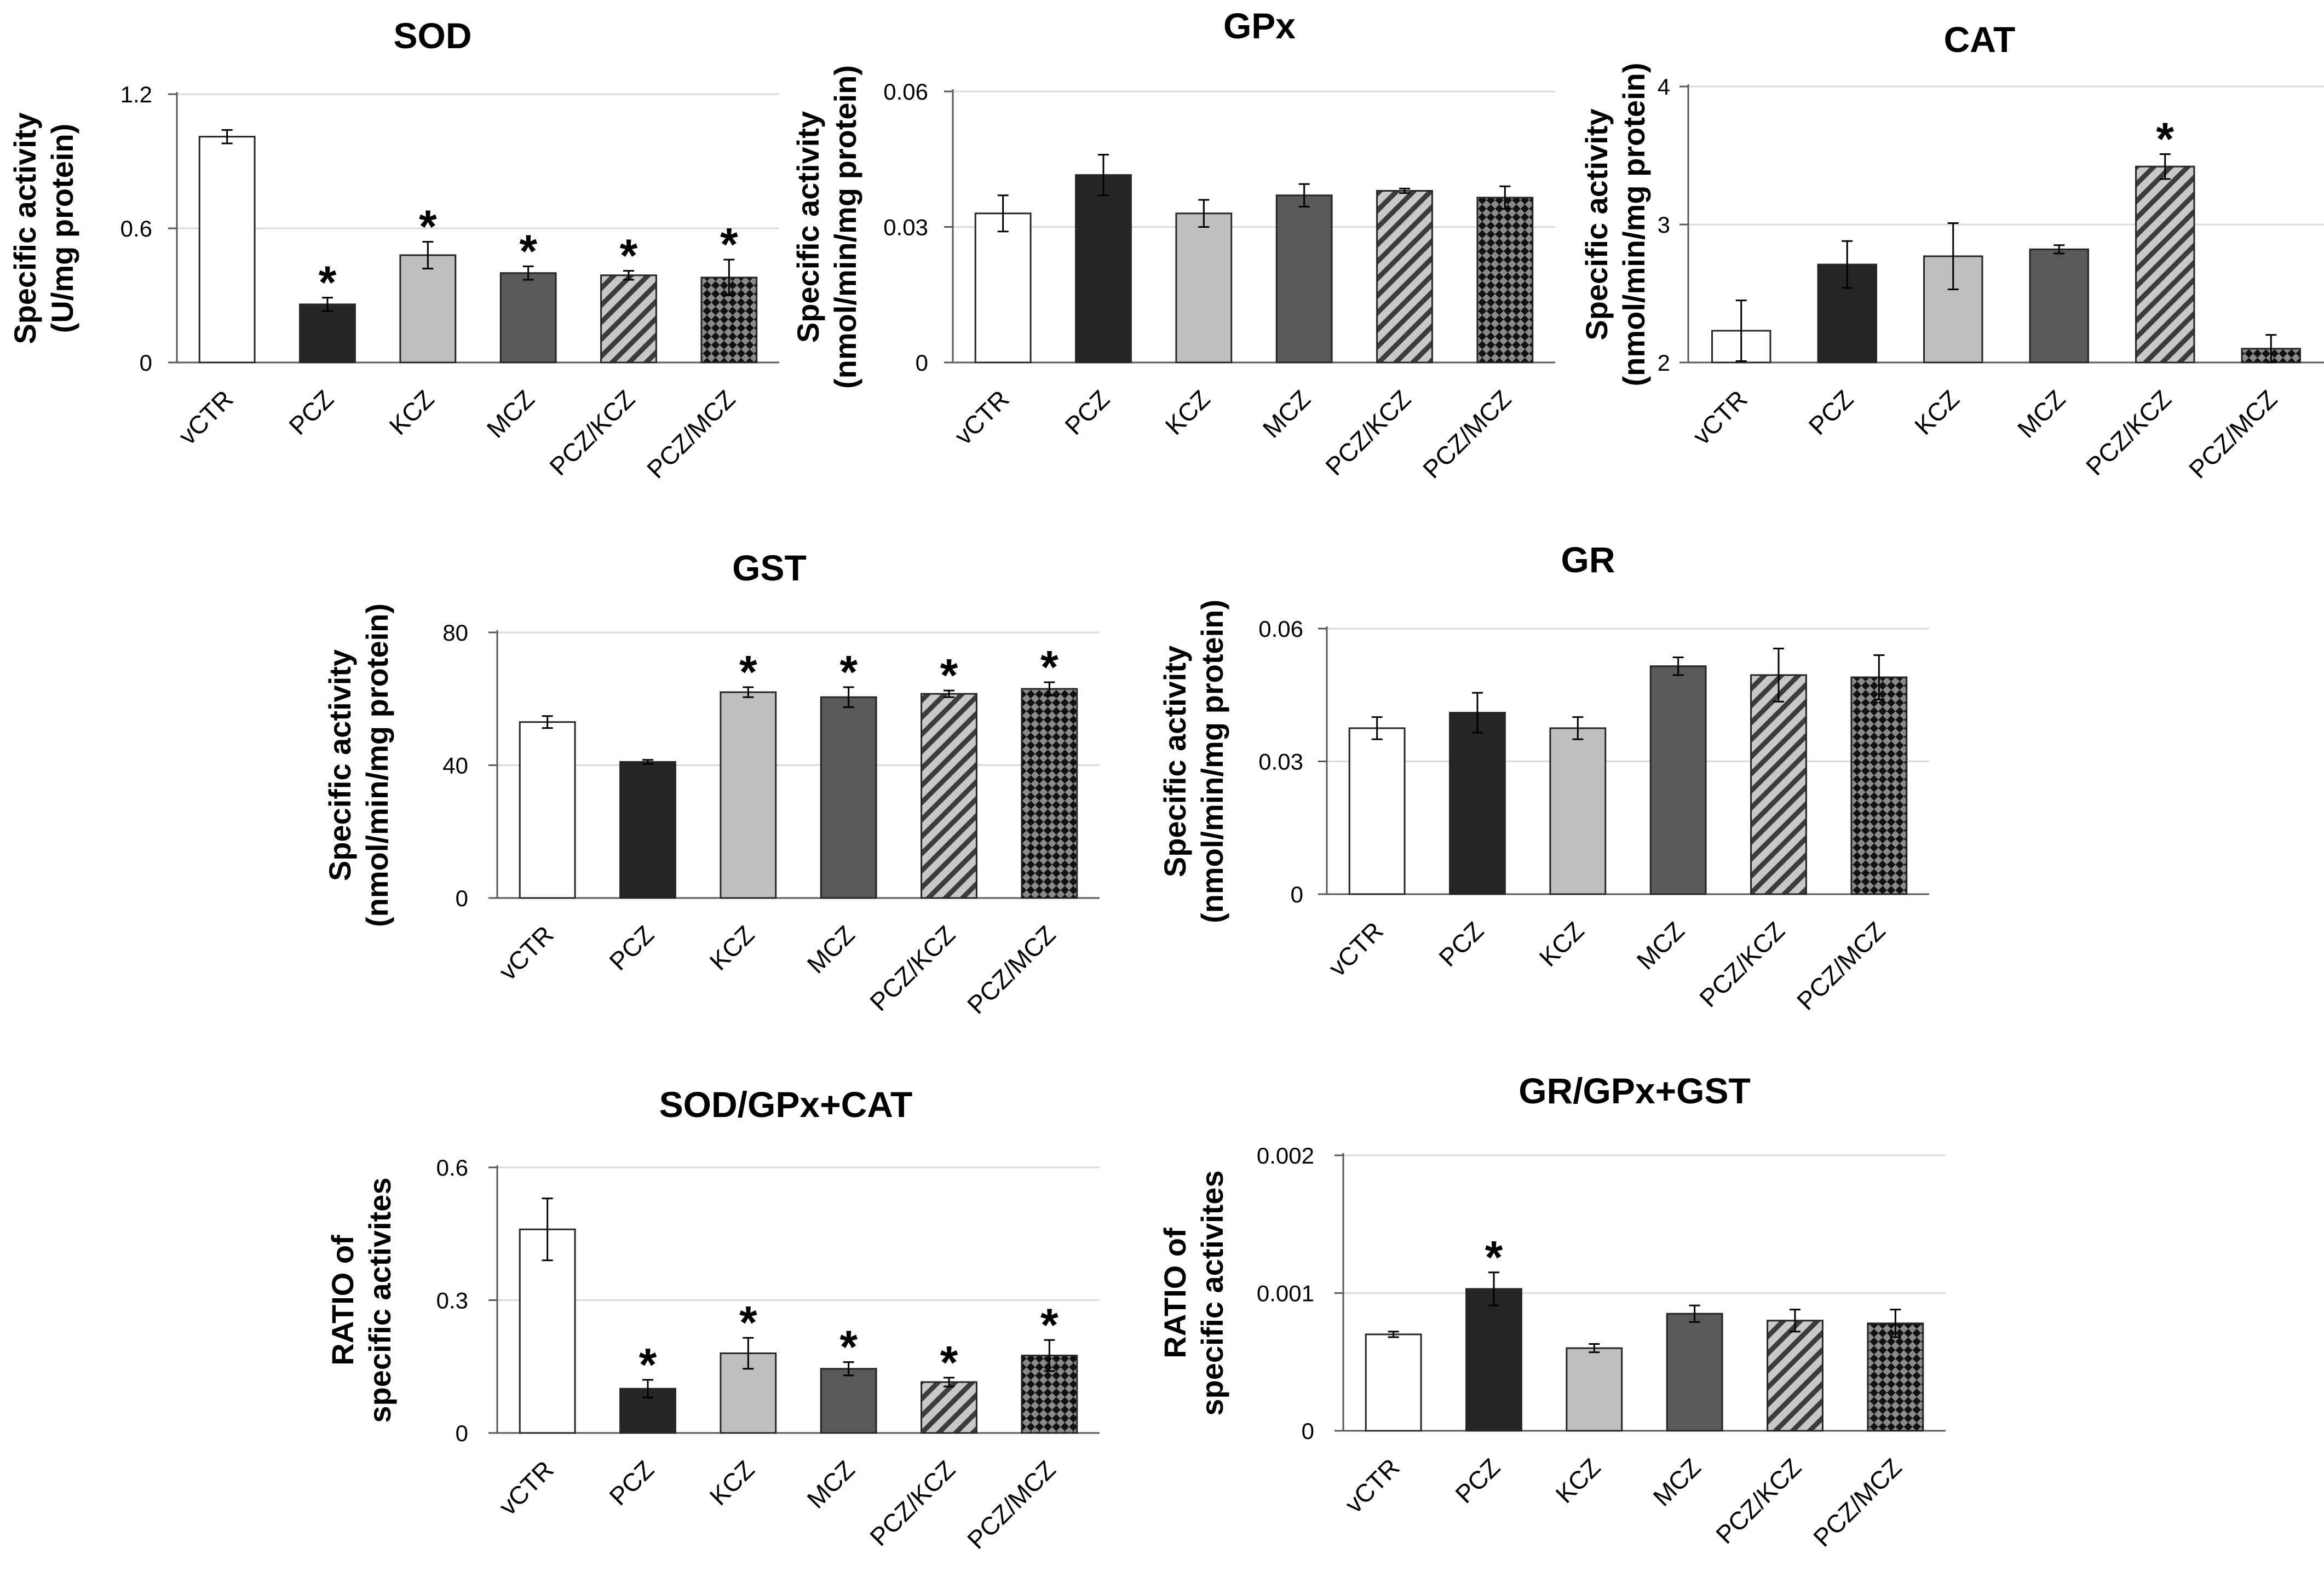  I want to click on y-tick-label: 2, so click(1664, 363).